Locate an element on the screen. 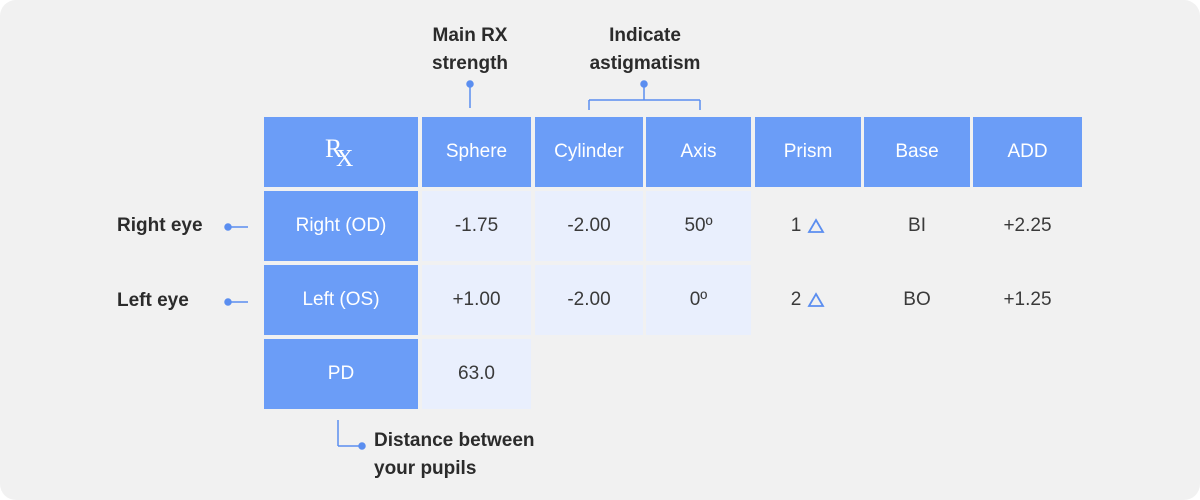 The width and height of the screenshot is (1200, 500). annotation-astigmatism: Indicate astigmatism is located at coordinates (645, 49).